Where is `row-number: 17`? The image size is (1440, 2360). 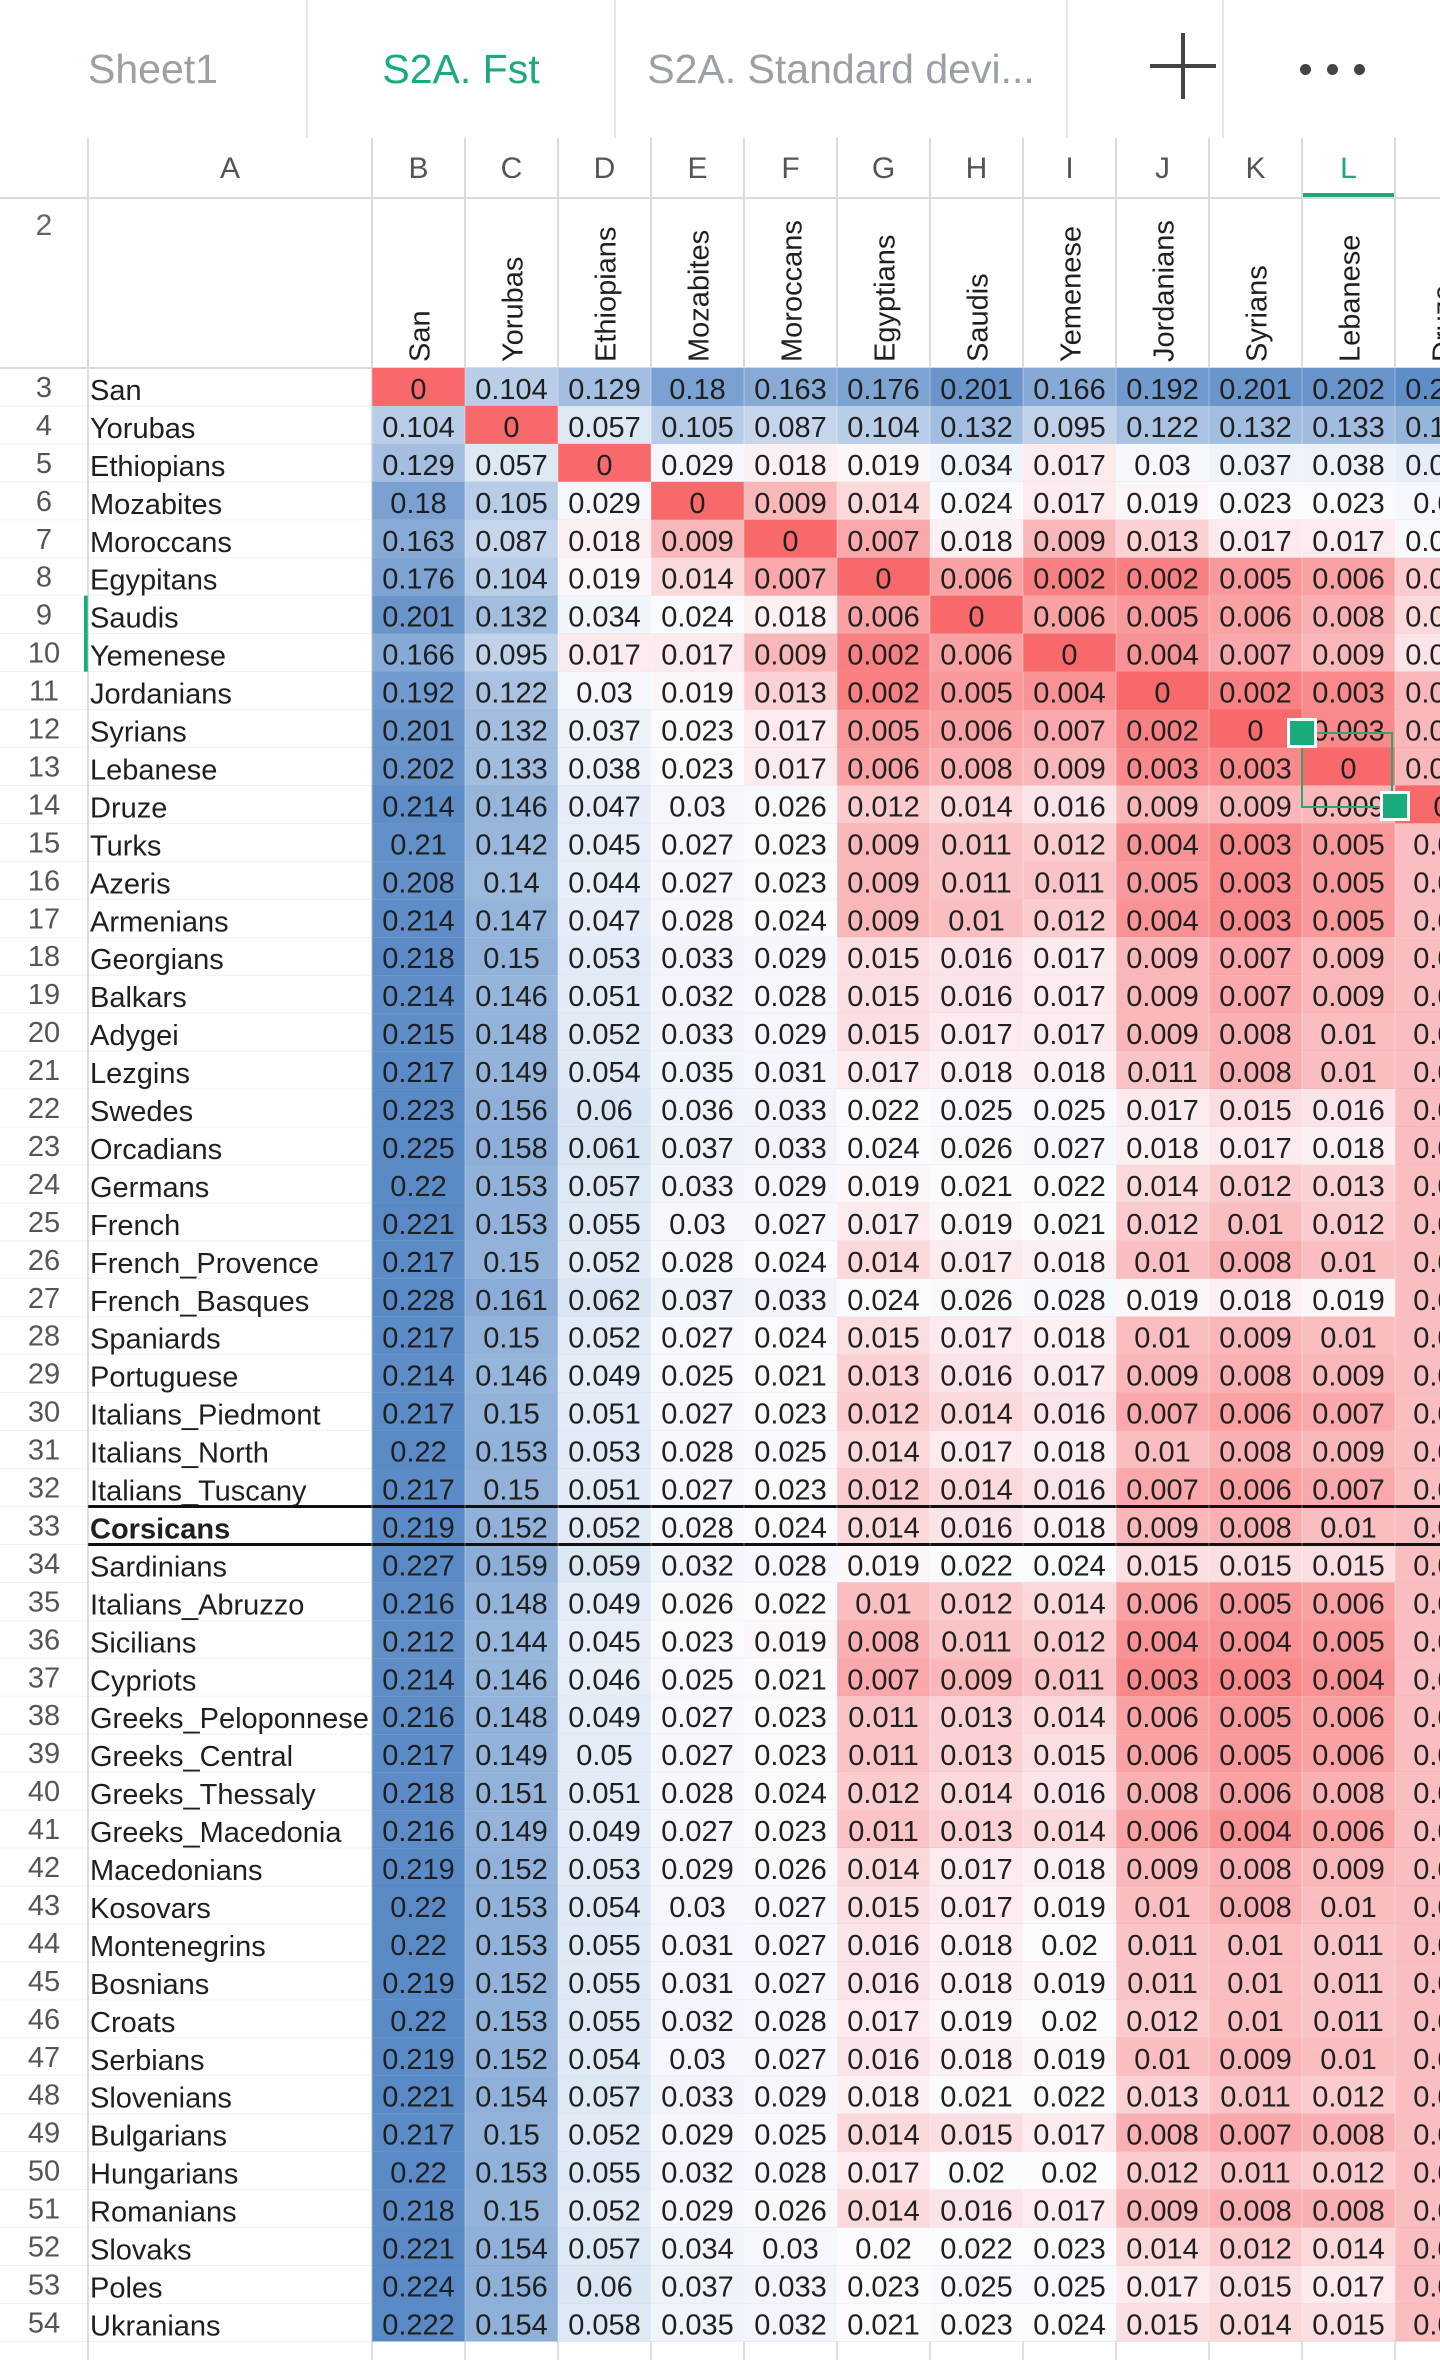
row-number: 17 is located at coordinates (44, 919).